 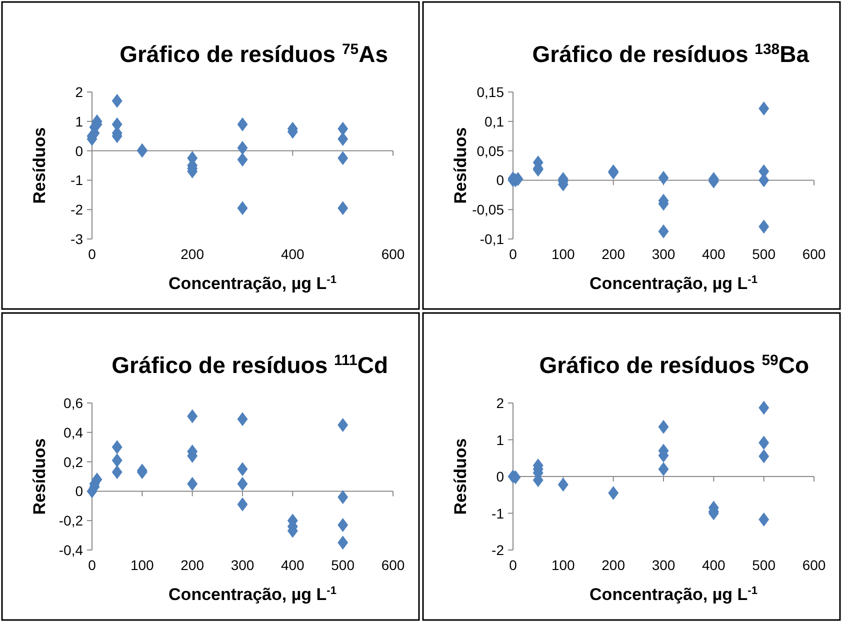 What do you see at coordinates (74, 432) in the screenshot?
I see `y-tick-label: 0,4` at bounding box center [74, 432].